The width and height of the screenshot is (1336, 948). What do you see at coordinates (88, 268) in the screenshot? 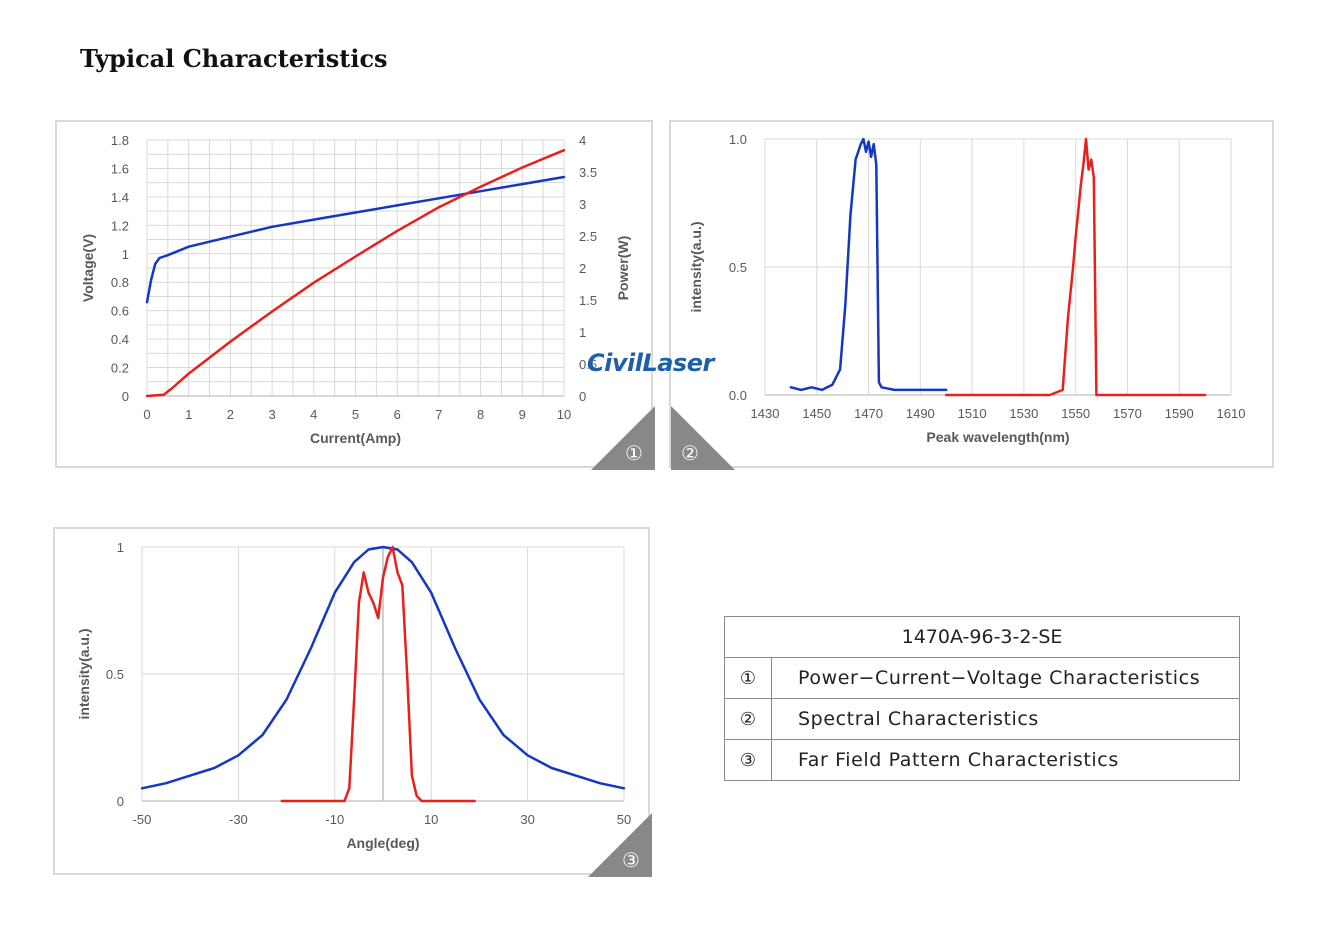
I see `y-axis-label: Voltage(V)` at bounding box center [88, 268].